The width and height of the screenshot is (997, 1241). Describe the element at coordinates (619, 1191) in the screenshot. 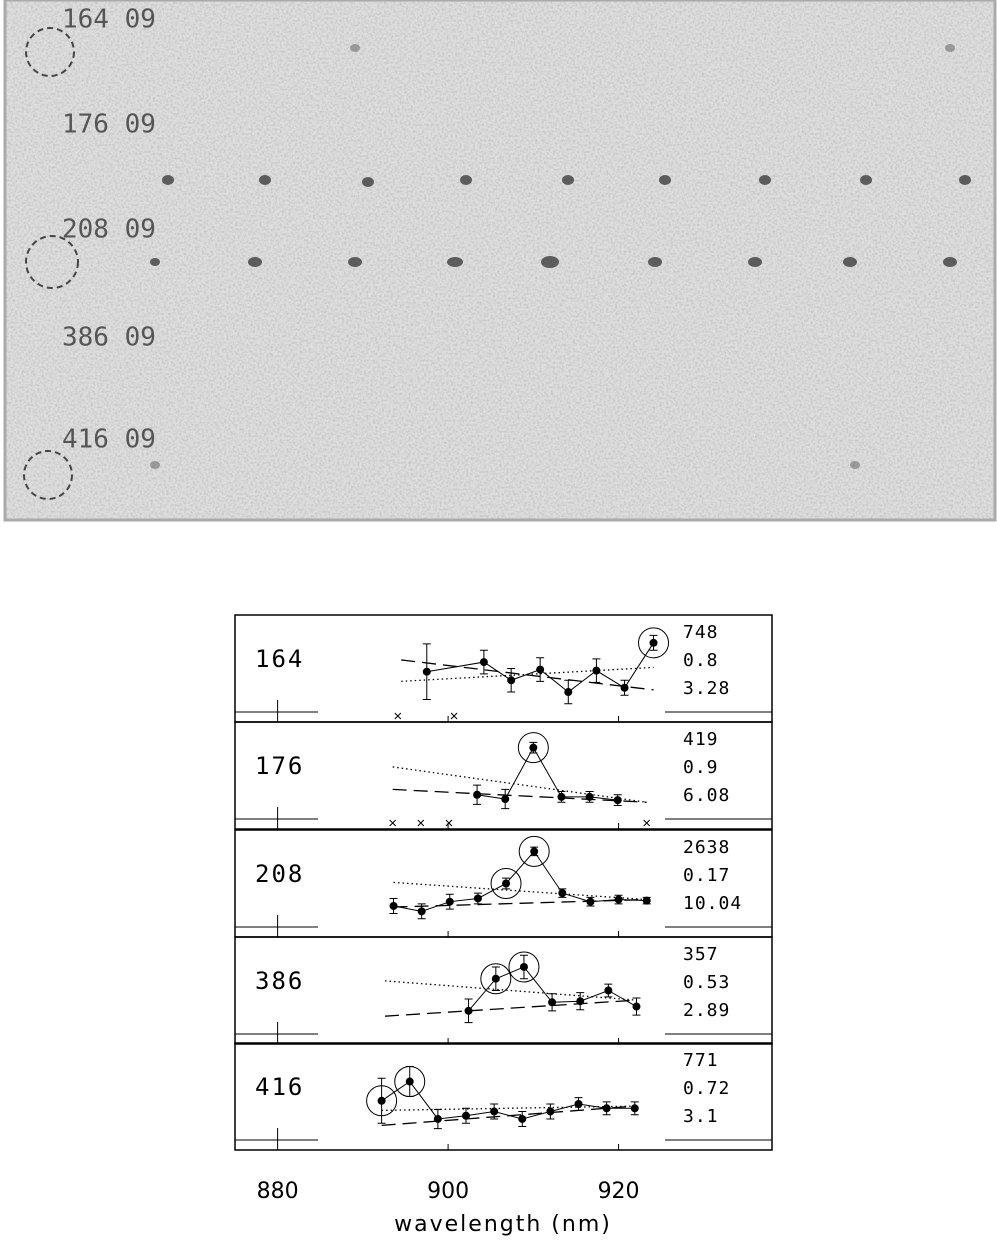

I see `x-tick-label: 920` at that location.